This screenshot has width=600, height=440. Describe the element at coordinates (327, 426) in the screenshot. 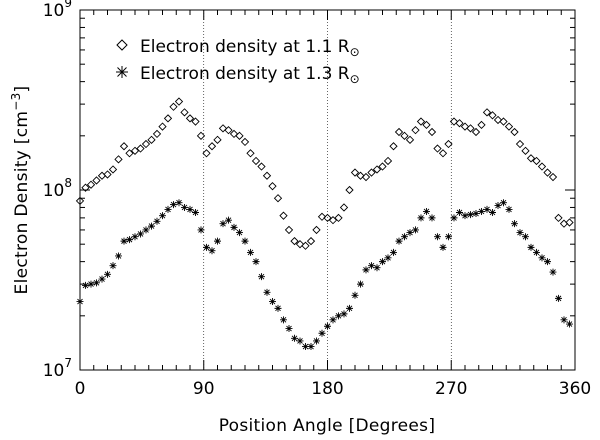

I see `x-axis-title: Position Angle [Degrees]` at that location.